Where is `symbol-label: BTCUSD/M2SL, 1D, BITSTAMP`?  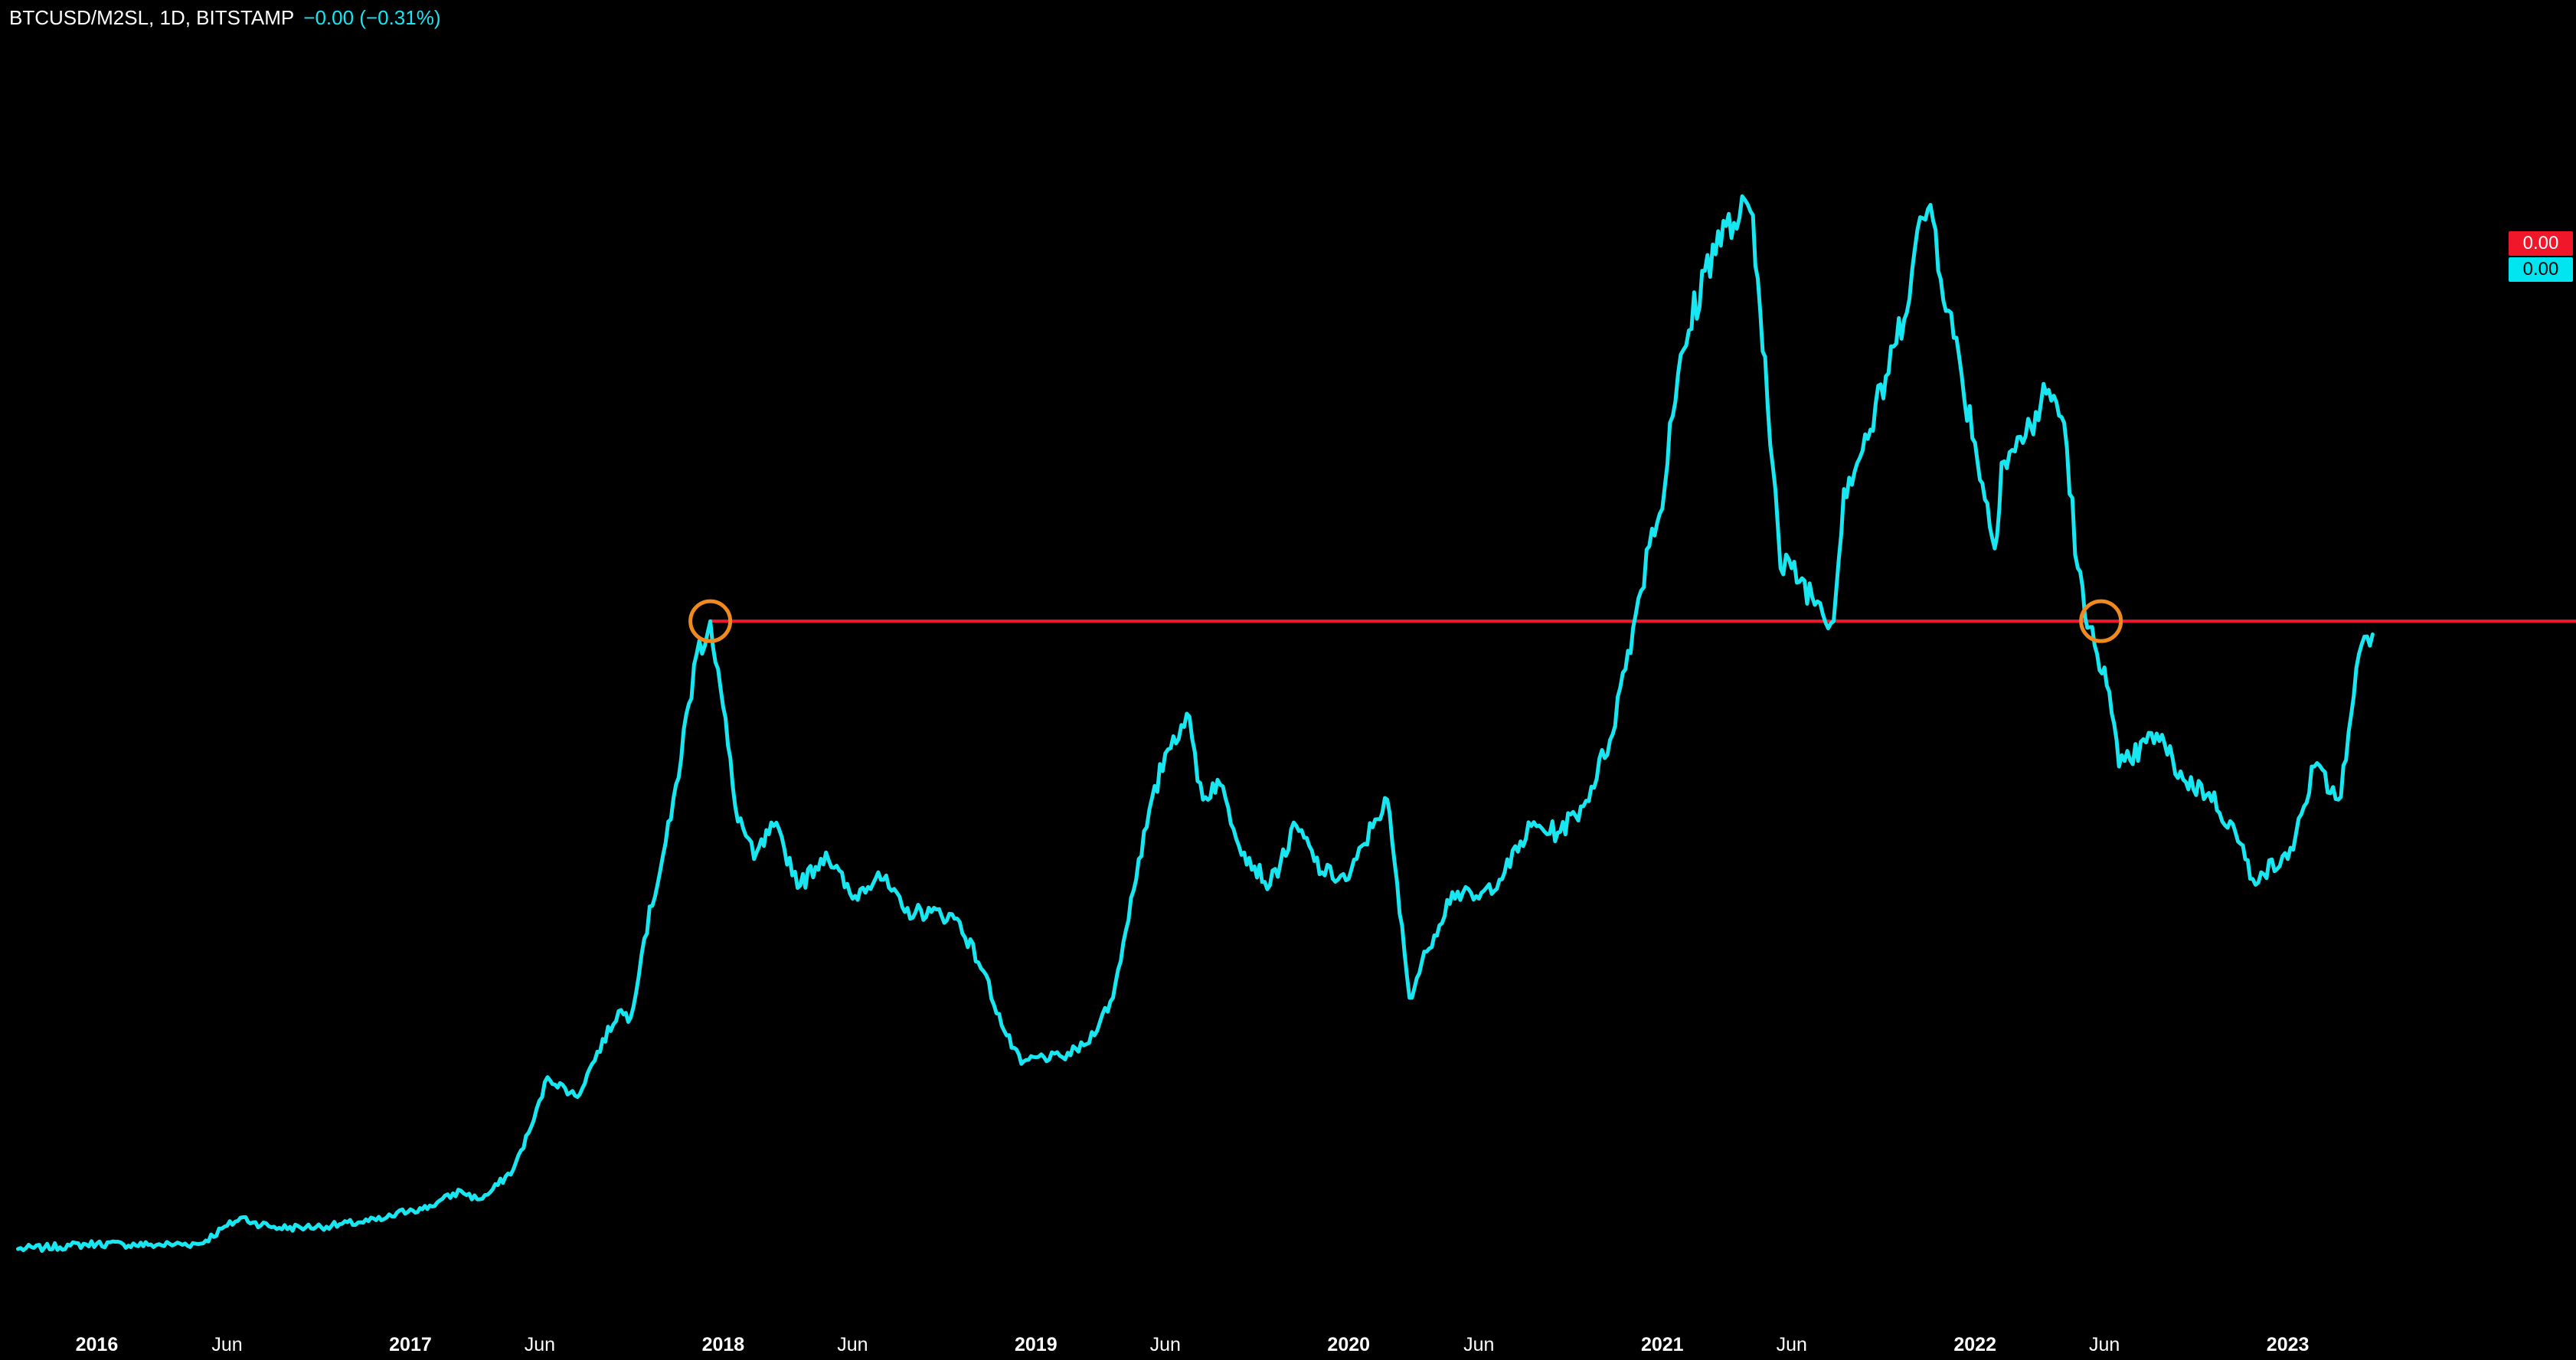
symbol-label: BTCUSD/M2SL, 1D, BITSTAMP is located at coordinates (152, 17).